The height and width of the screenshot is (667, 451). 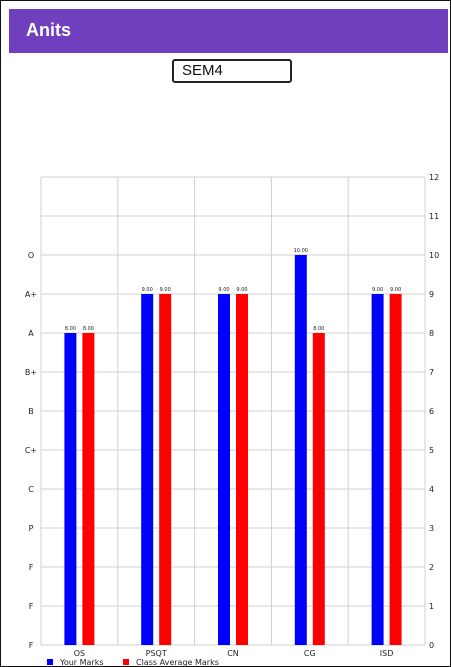 What do you see at coordinates (431, 294) in the screenshot?
I see `right-tick-label: 9` at bounding box center [431, 294].